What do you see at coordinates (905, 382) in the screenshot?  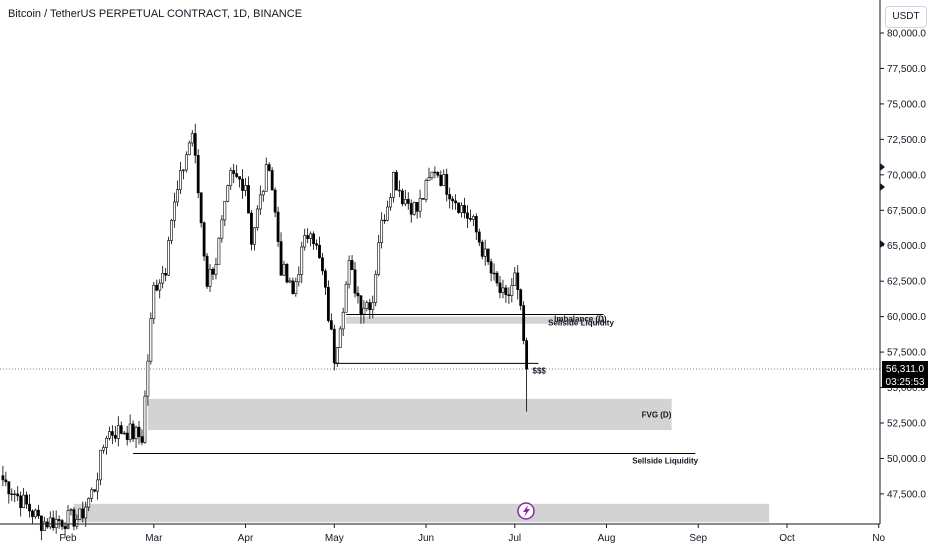 I see `price-tag-countdown: 03:25:53` at bounding box center [905, 382].